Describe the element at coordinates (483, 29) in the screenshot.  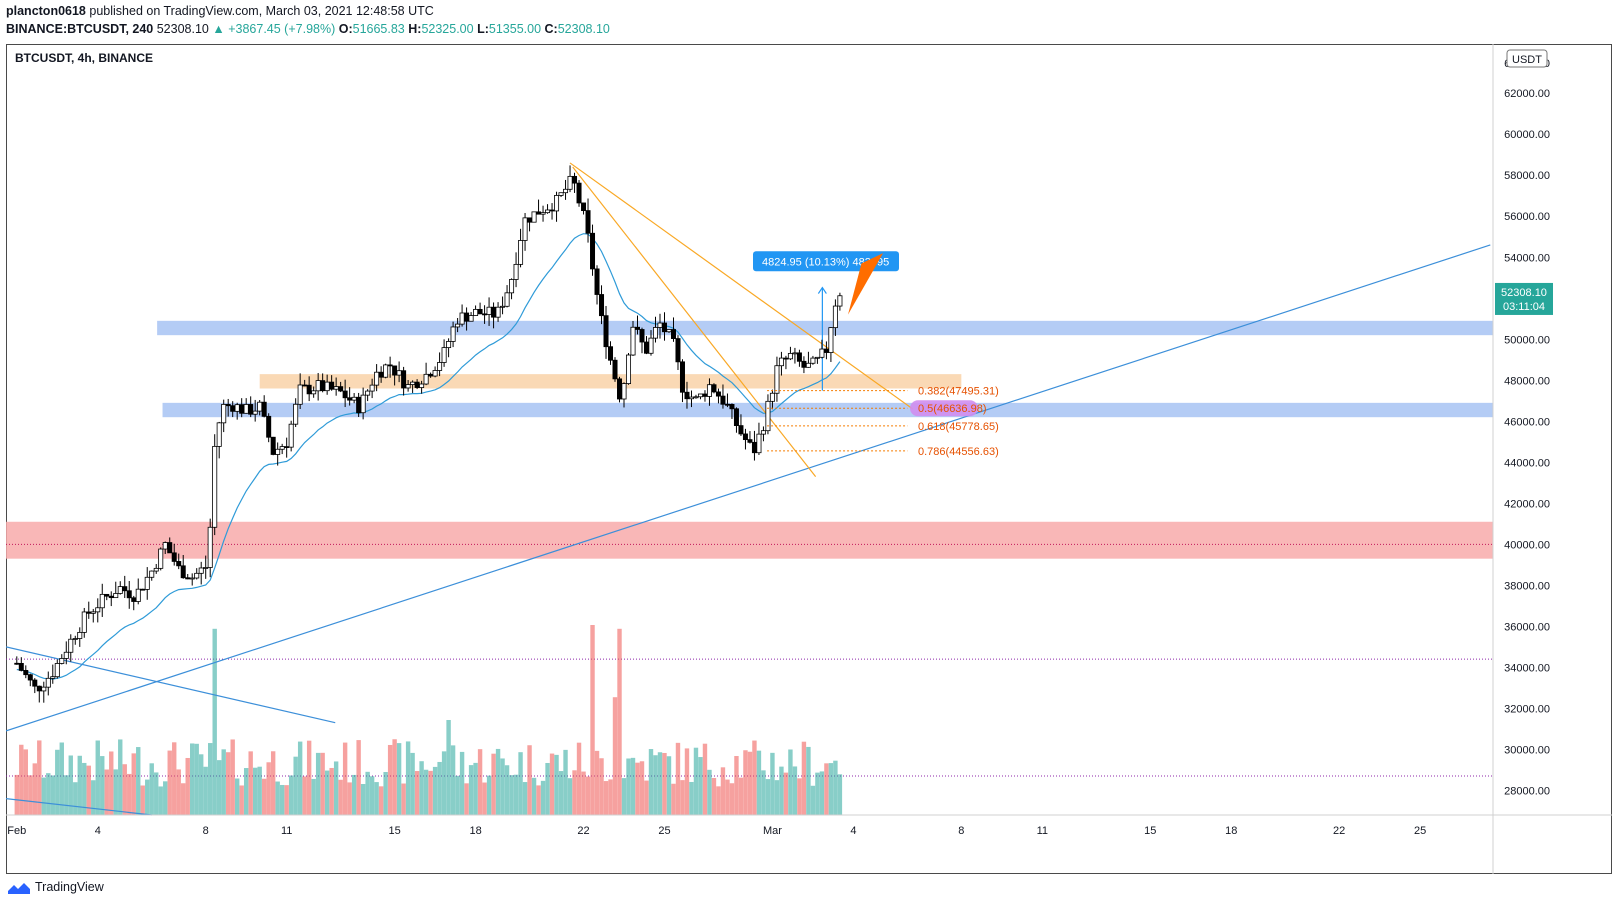
I see `low-label: L:` at that location.